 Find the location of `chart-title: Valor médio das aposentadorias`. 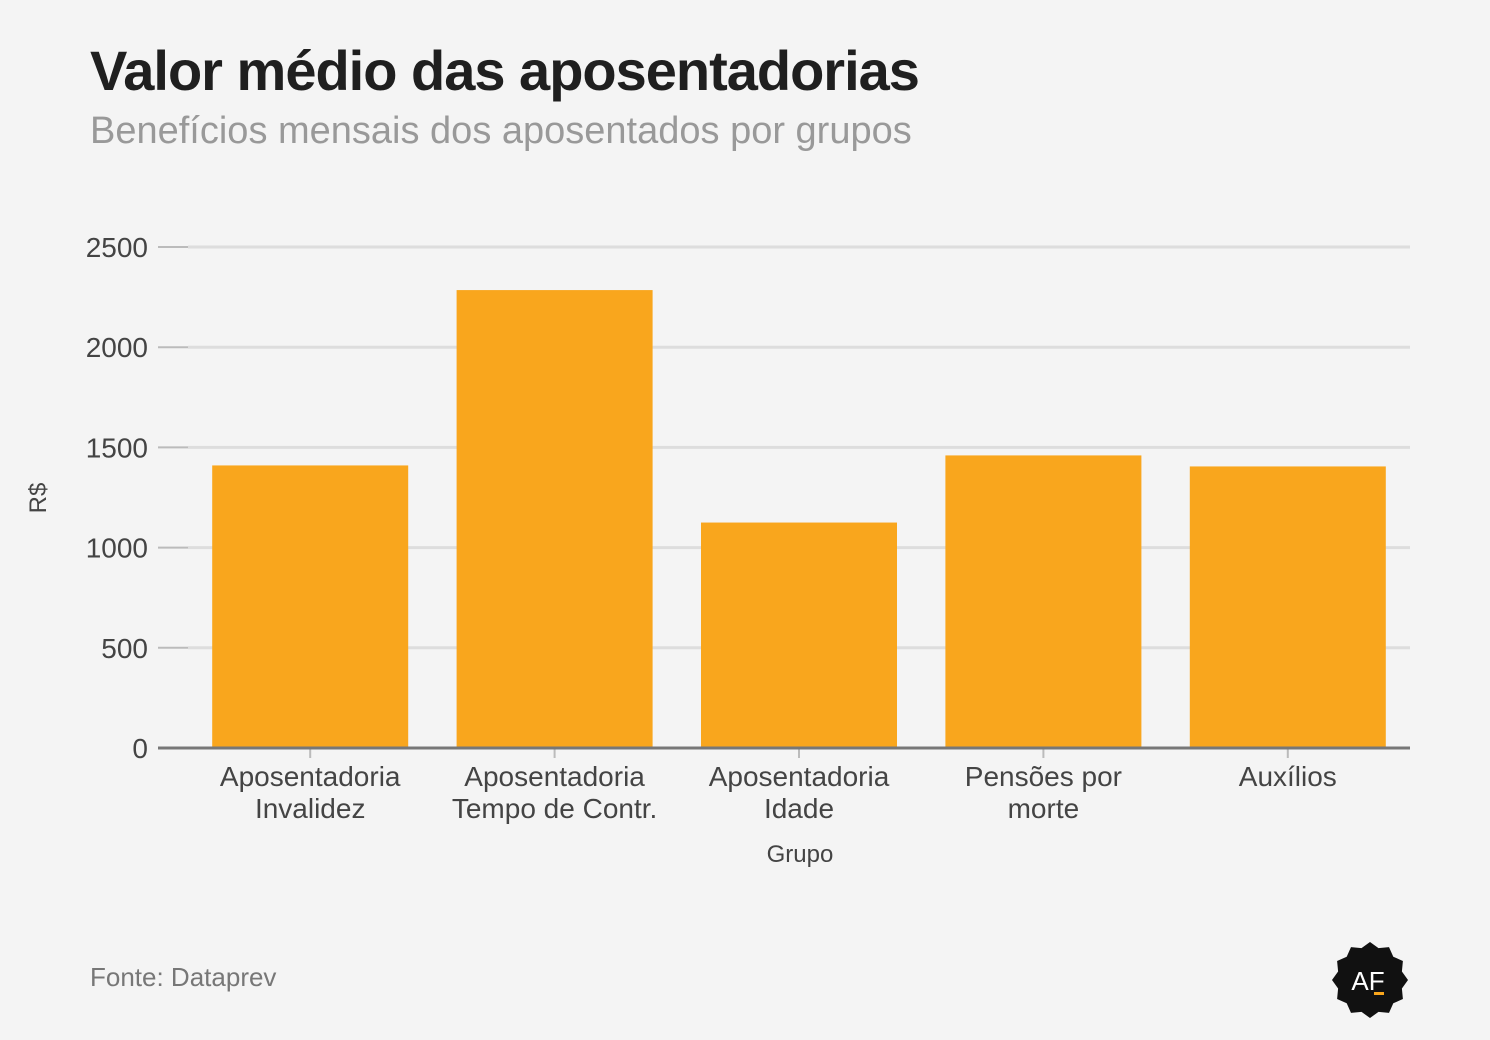

chart-title: Valor médio das aposentadorias is located at coordinates (505, 70).